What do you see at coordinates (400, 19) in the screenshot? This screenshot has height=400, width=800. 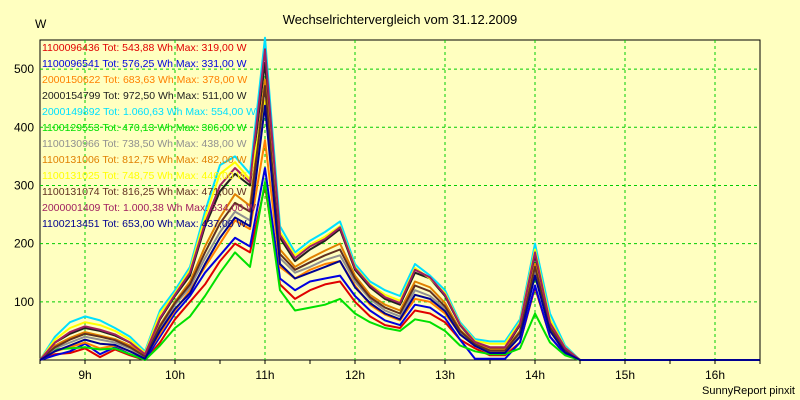 I see `chart-title: Wechselrichtervergleich vom 31.12.2009` at bounding box center [400, 19].